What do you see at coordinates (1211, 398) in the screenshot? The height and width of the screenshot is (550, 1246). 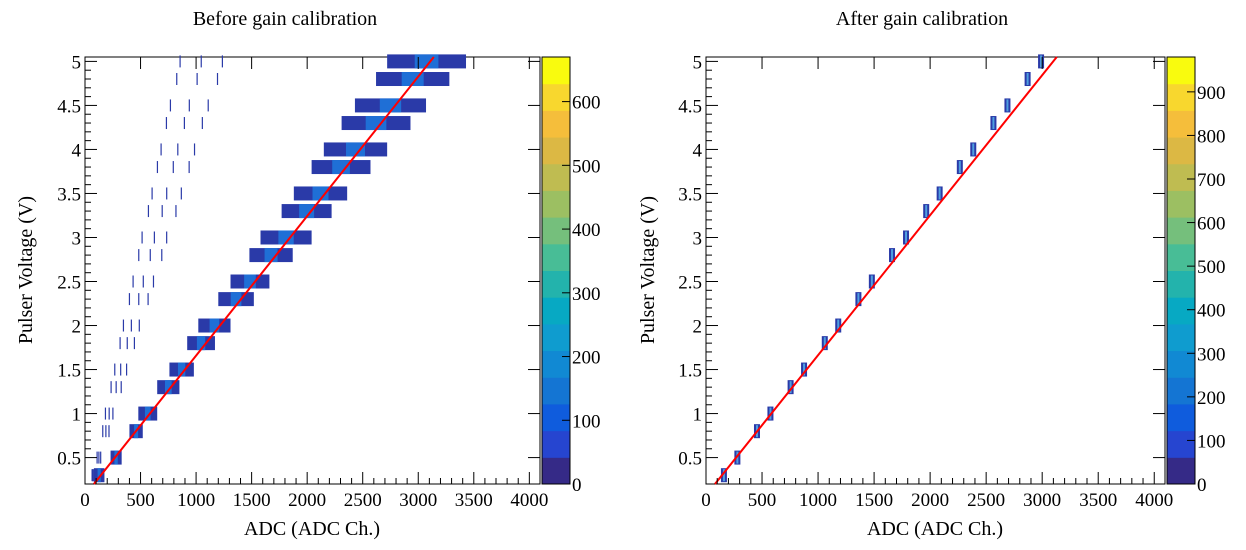 I see `colorbar-tick-label: 200` at bounding box center [1211, 398].